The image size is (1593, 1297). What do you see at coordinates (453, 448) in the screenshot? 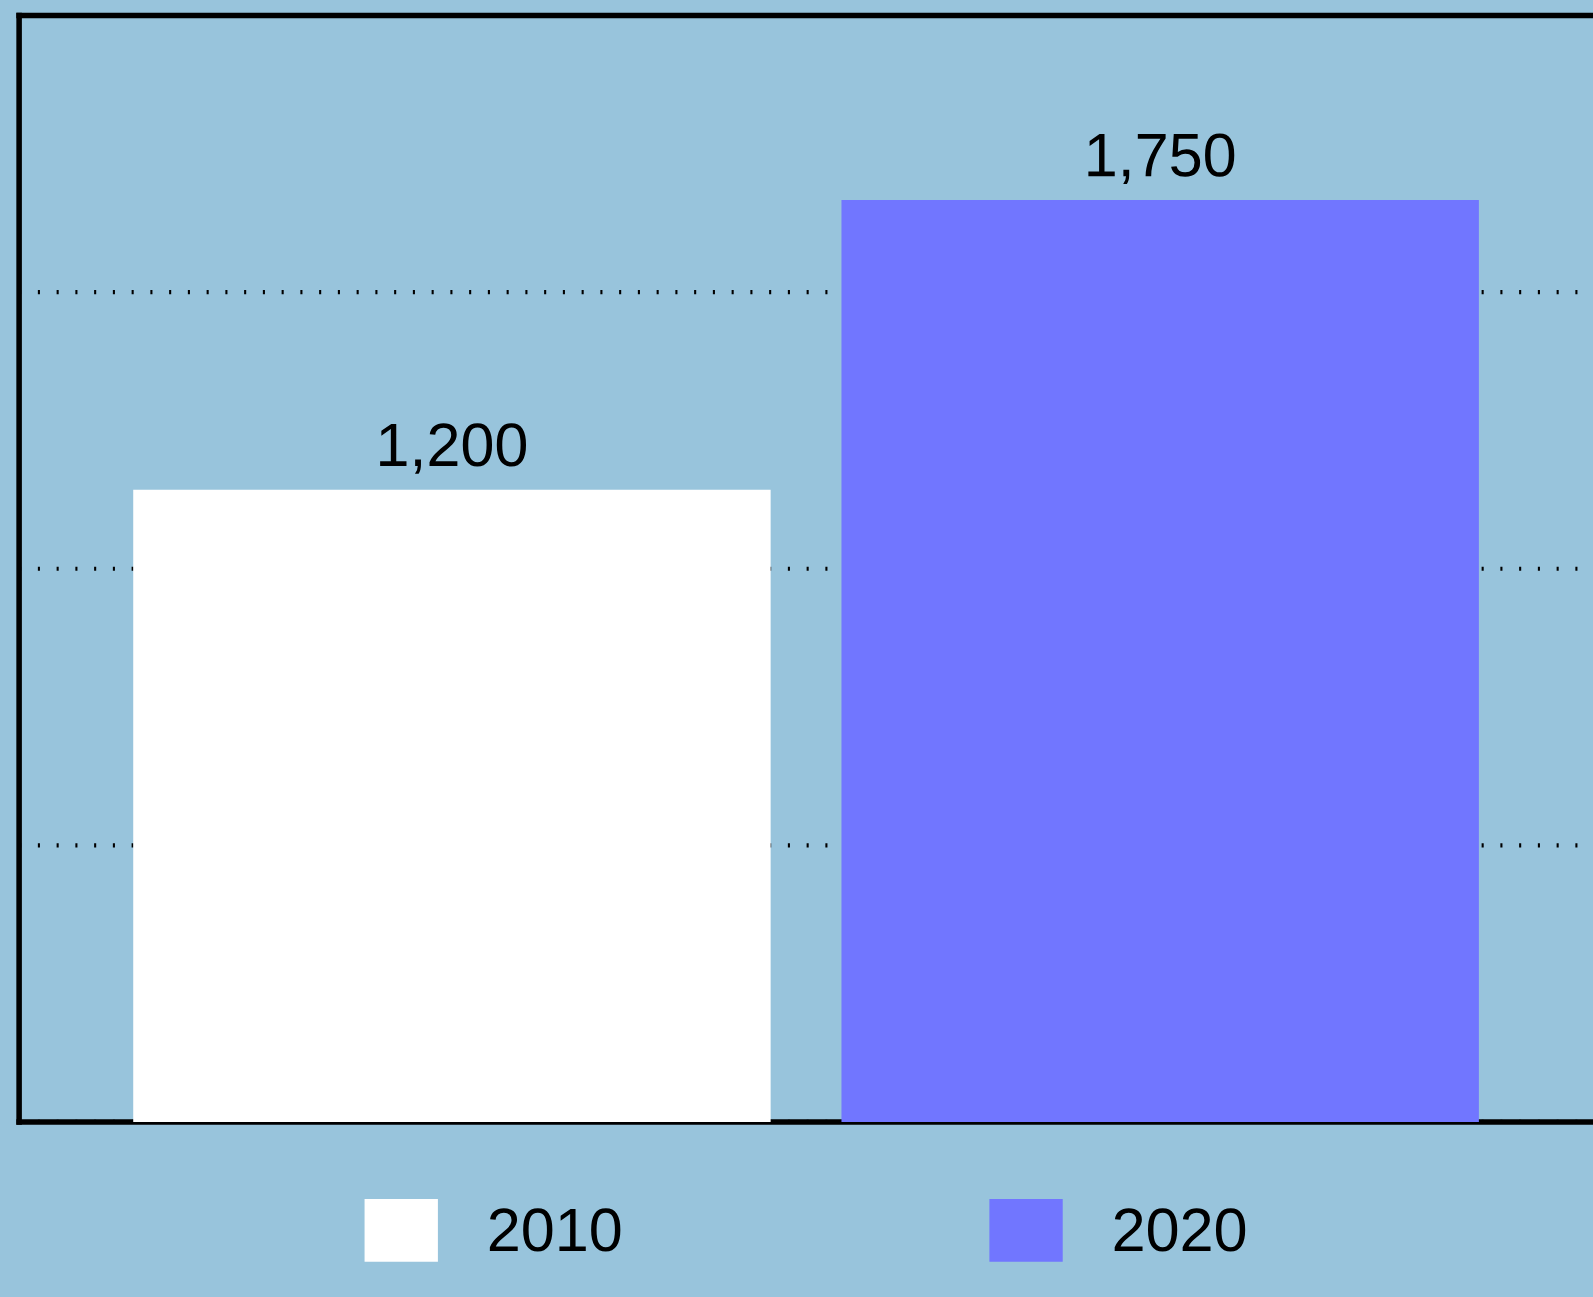
I see `data-label: 1,200` at bounding box center [453, 448].